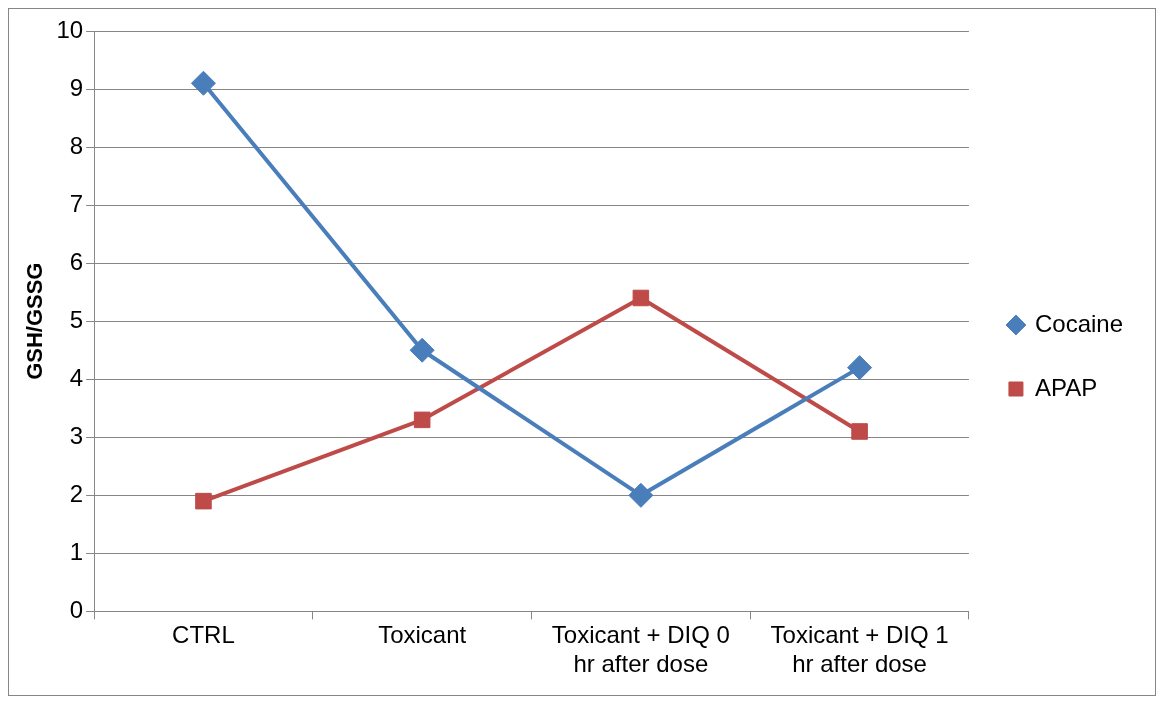  I want to click on y-axis-title: GSH/GSSG, so click(35, 321).